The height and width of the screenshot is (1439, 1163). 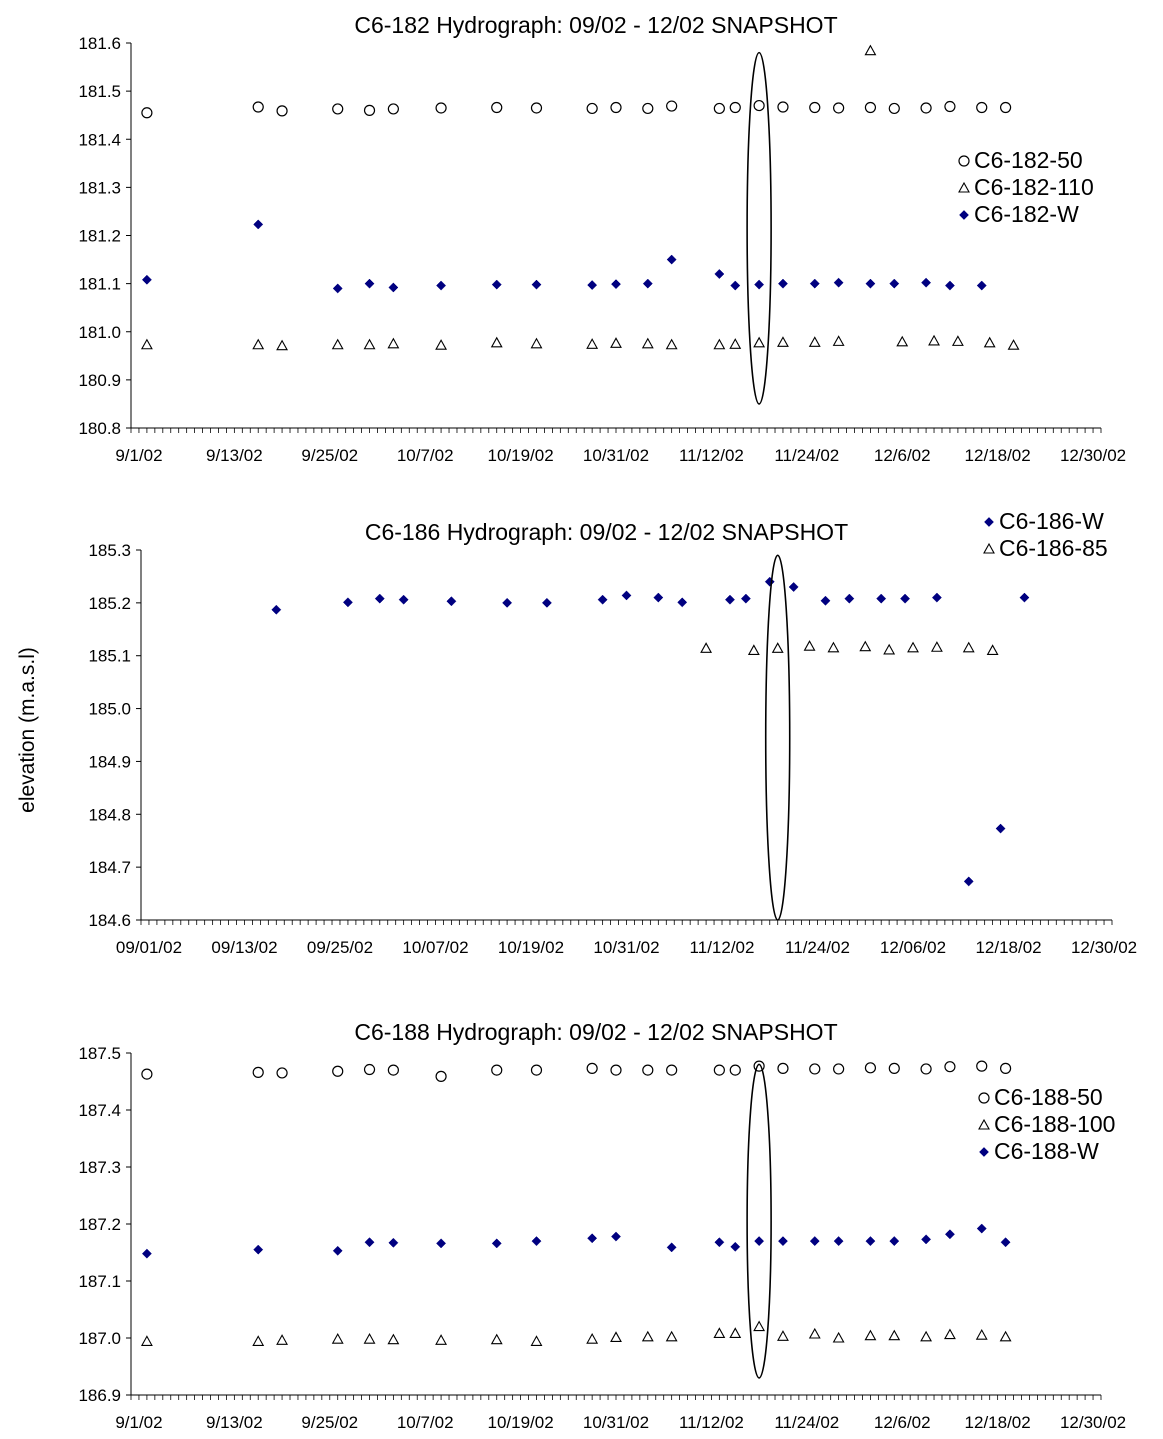 I want to click on x-tick-label: 10/31/02, so click(x=616, y=455).